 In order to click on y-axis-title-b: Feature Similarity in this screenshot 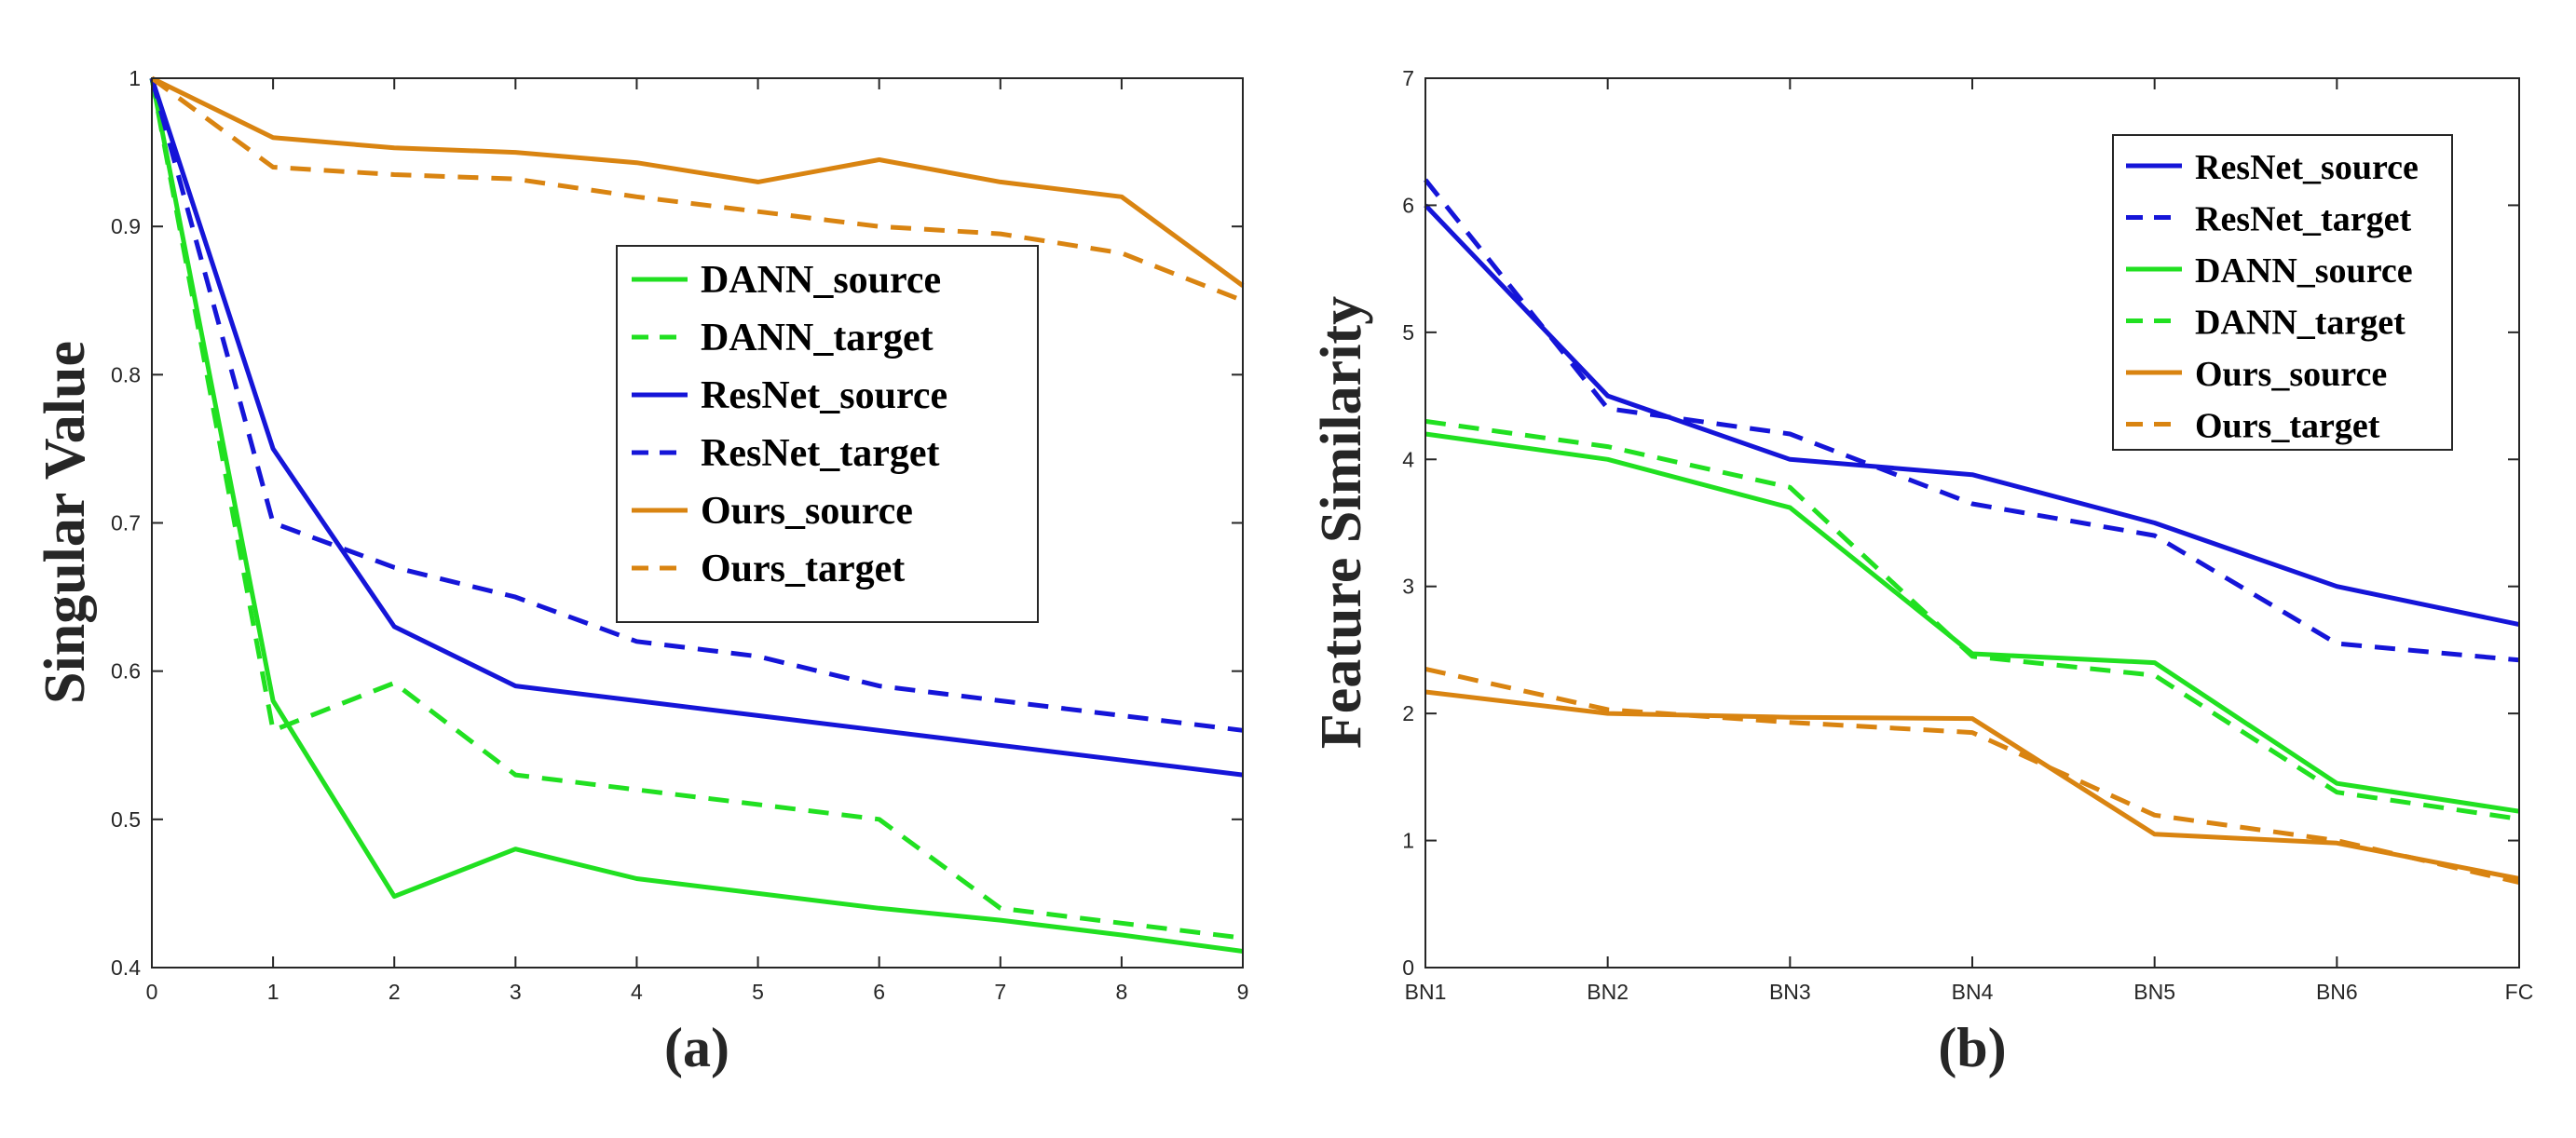, I will do `click(1341, 522)`.